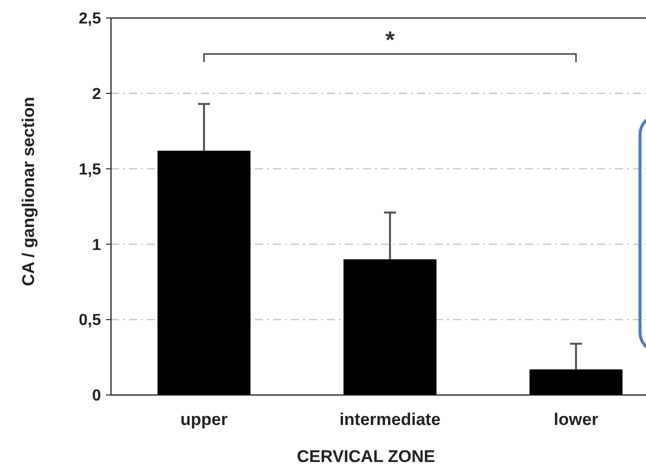  What do you see at coordinates (97, 245) in the screenshot?
I see `y-tick-label: 1` at bounding box center [97, 245].